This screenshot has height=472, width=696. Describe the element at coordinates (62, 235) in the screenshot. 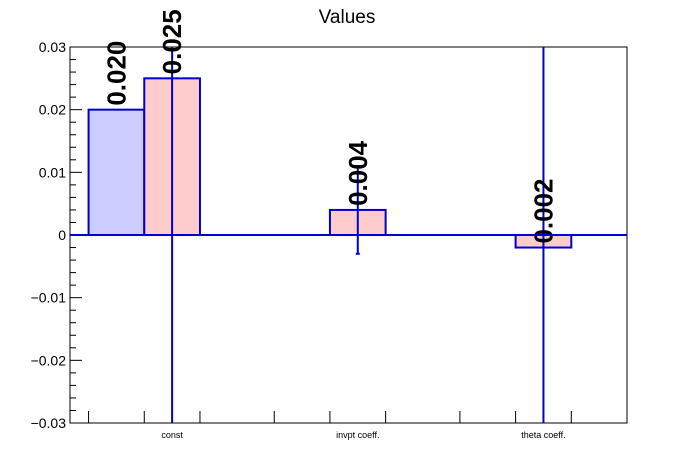

I see `y-tick-label: 0` at that location.